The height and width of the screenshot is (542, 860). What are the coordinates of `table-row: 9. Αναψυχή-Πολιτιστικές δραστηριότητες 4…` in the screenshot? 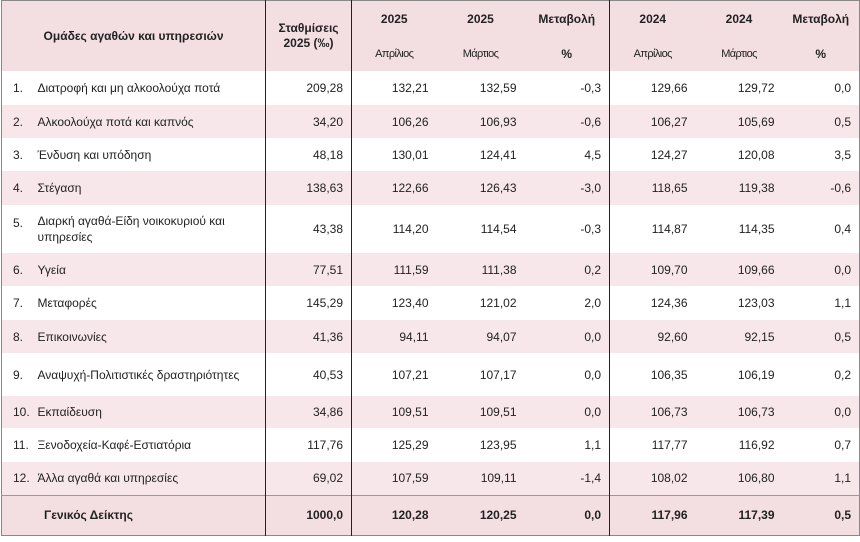 It's located at (430, 374).